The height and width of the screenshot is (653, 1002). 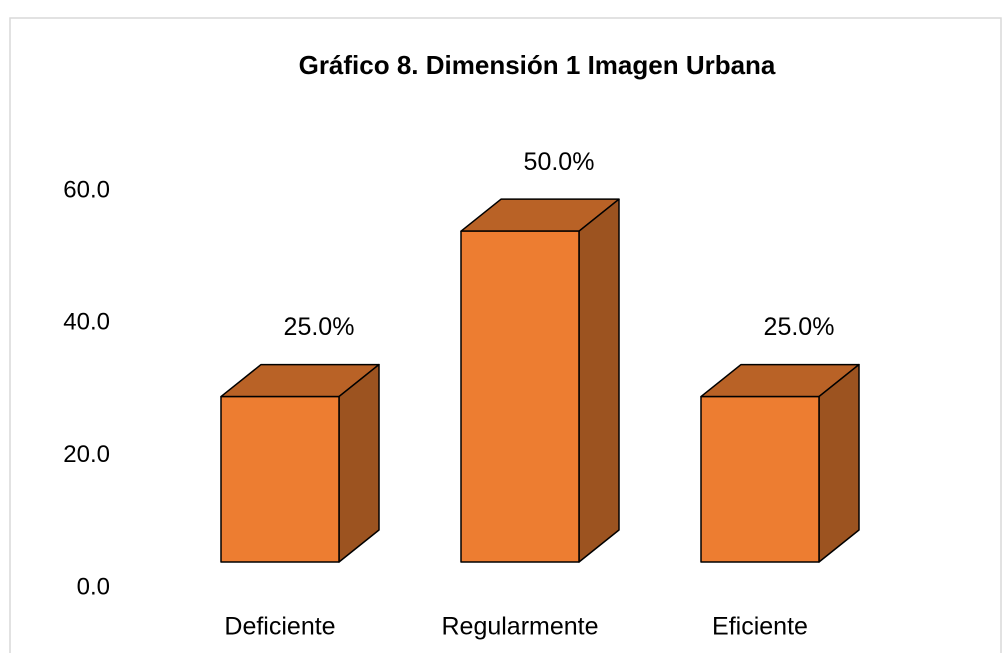 What do you see at coordinates (86, 322) in the screenshot?
I see `y-tick-label: 40.0` at bounding box center [86, 322].